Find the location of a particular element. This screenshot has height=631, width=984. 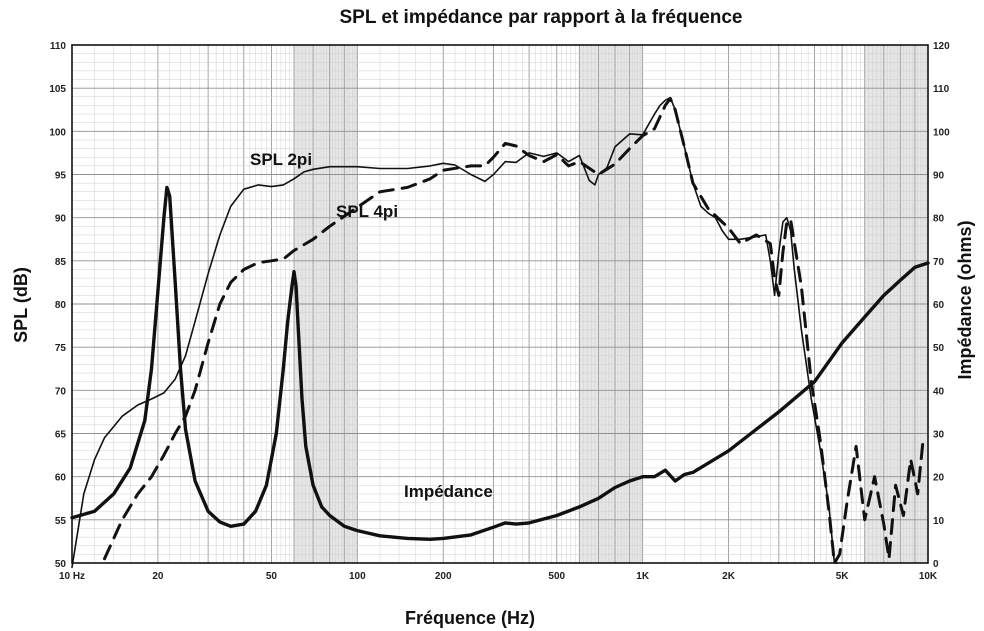

annotation-spl-4pi: SPL 4pi is located at coordinates (367, 211).